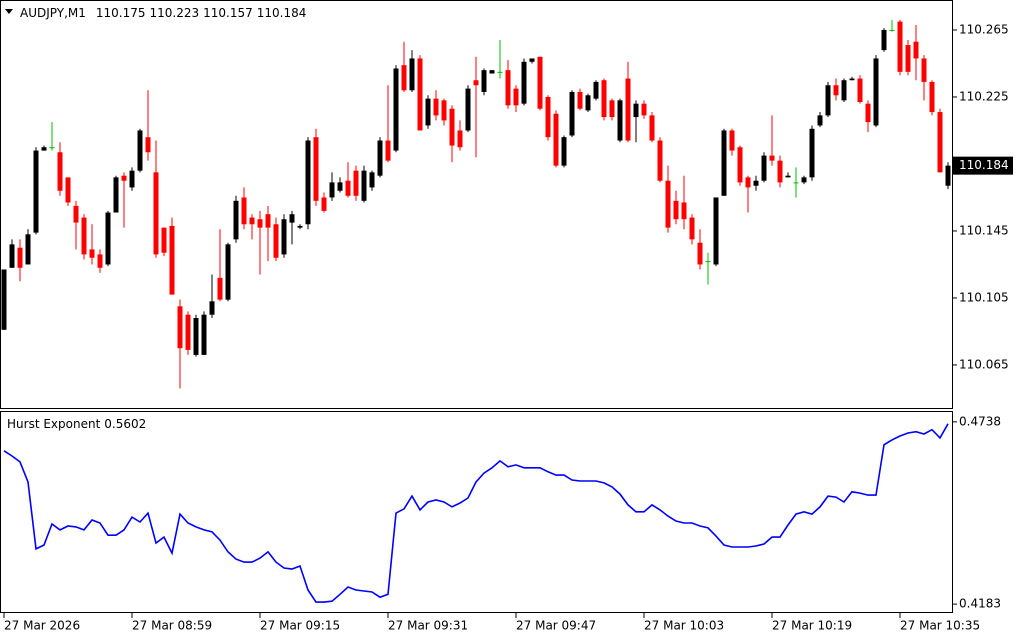 The height and width of the screenshot is (640, 1024). What do you see at coordinates (125, 424) in the screenshot?
I see `indicator-value: 0.5602` at bounding box center [125, 424].